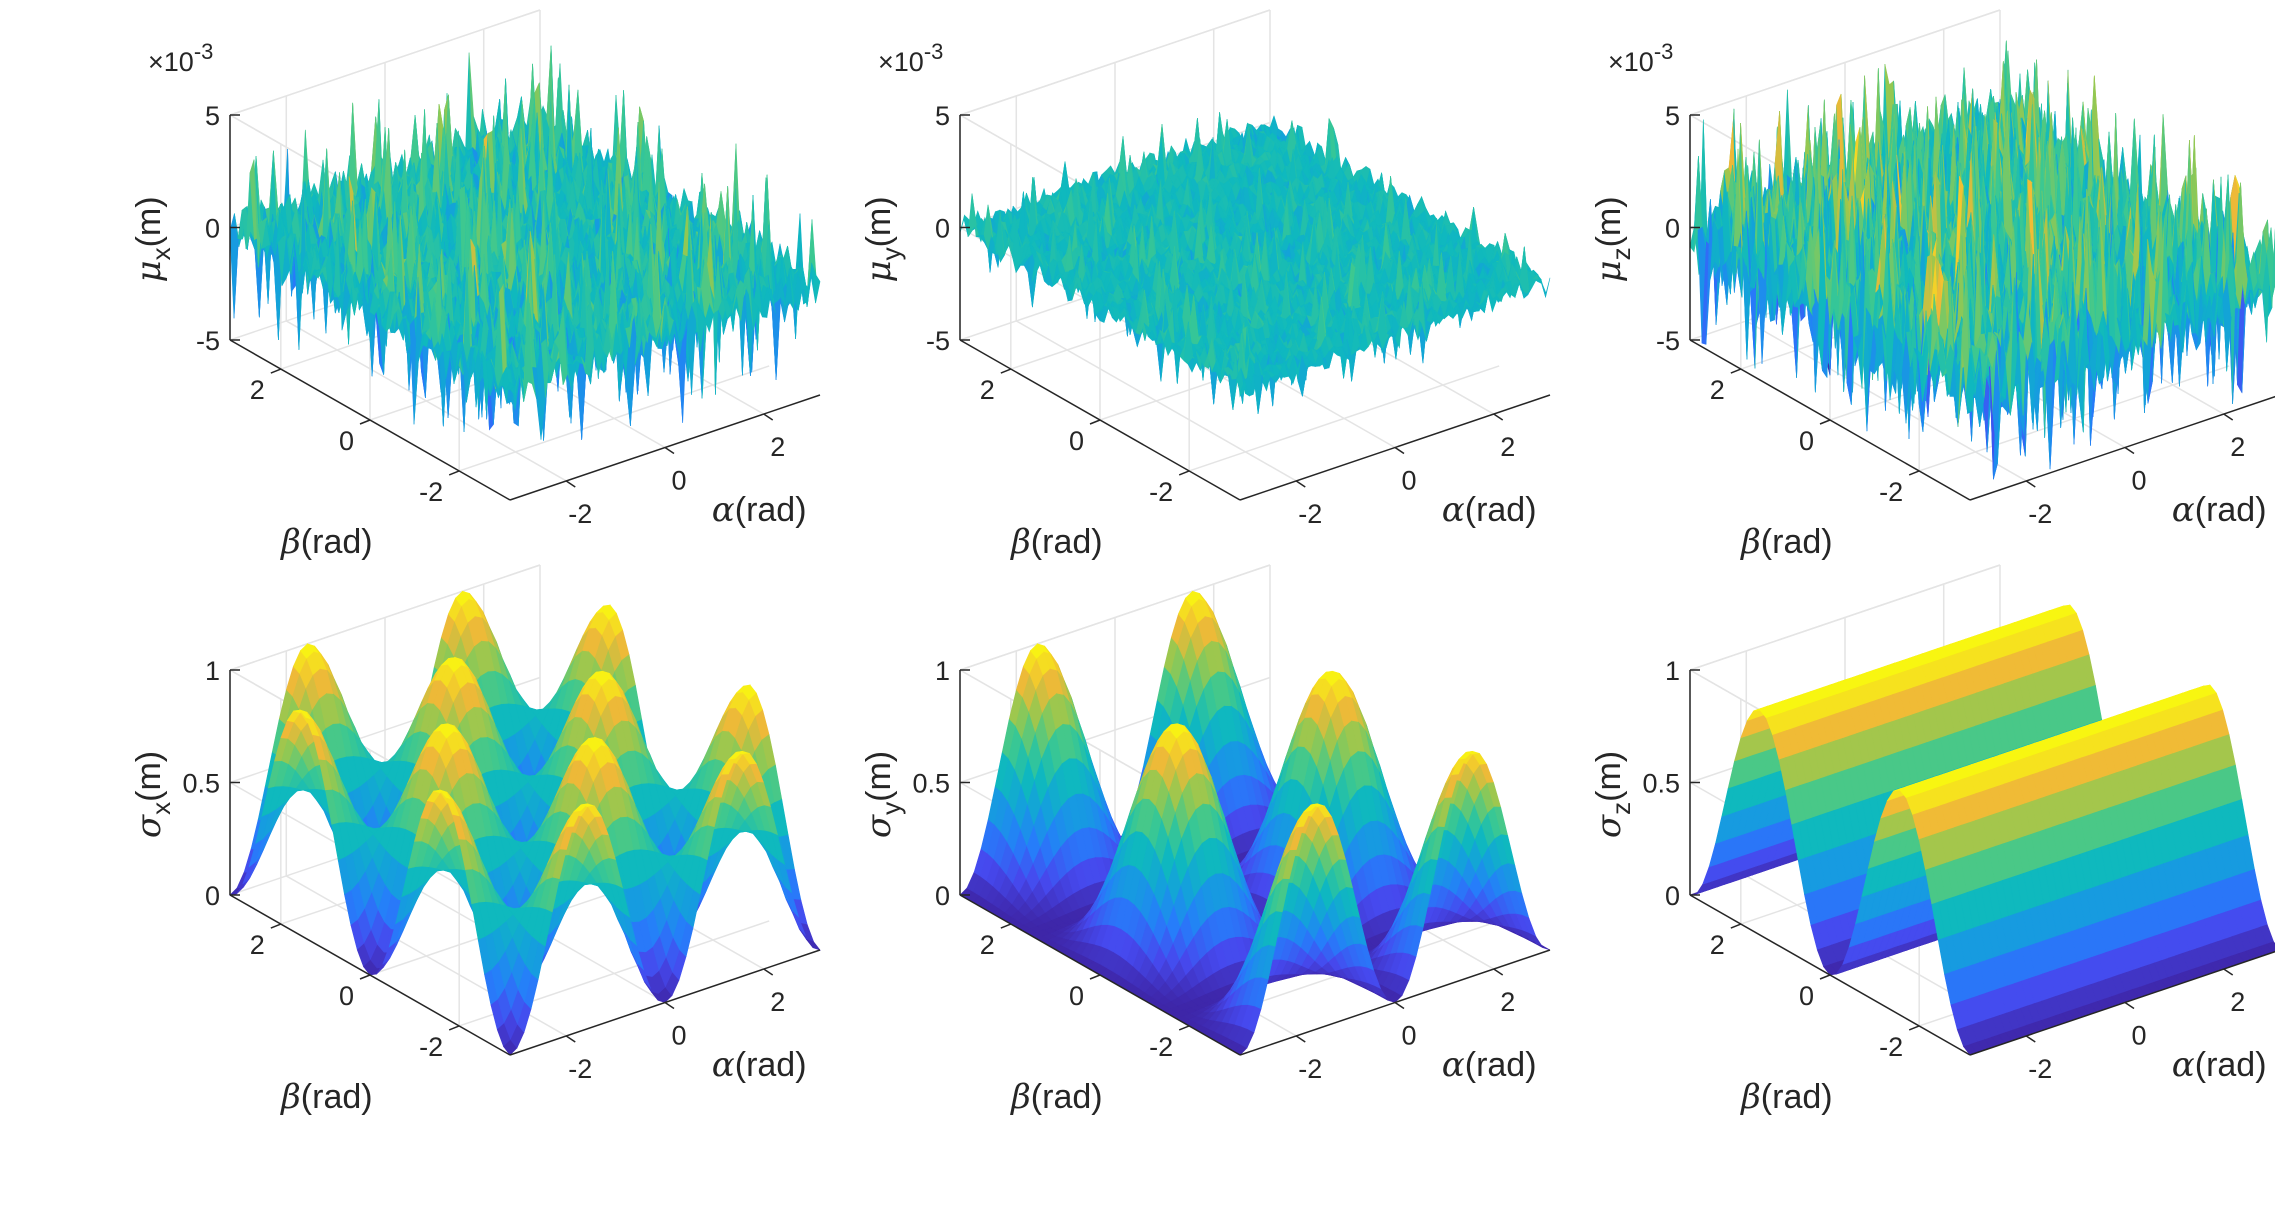  Describe the element at coordinates (212, 116) in the screenshot. I see `z-tick-label: 5` at that location.